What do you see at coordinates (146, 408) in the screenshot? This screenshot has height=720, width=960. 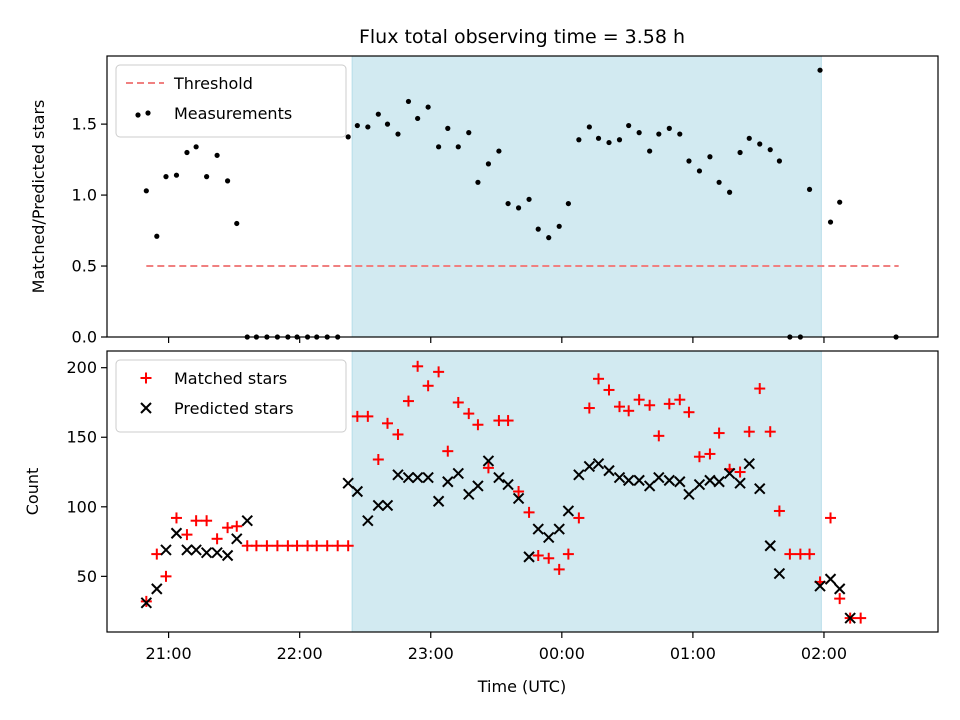 I see `legend-marker-swatch` at bounding box center [146, 408].